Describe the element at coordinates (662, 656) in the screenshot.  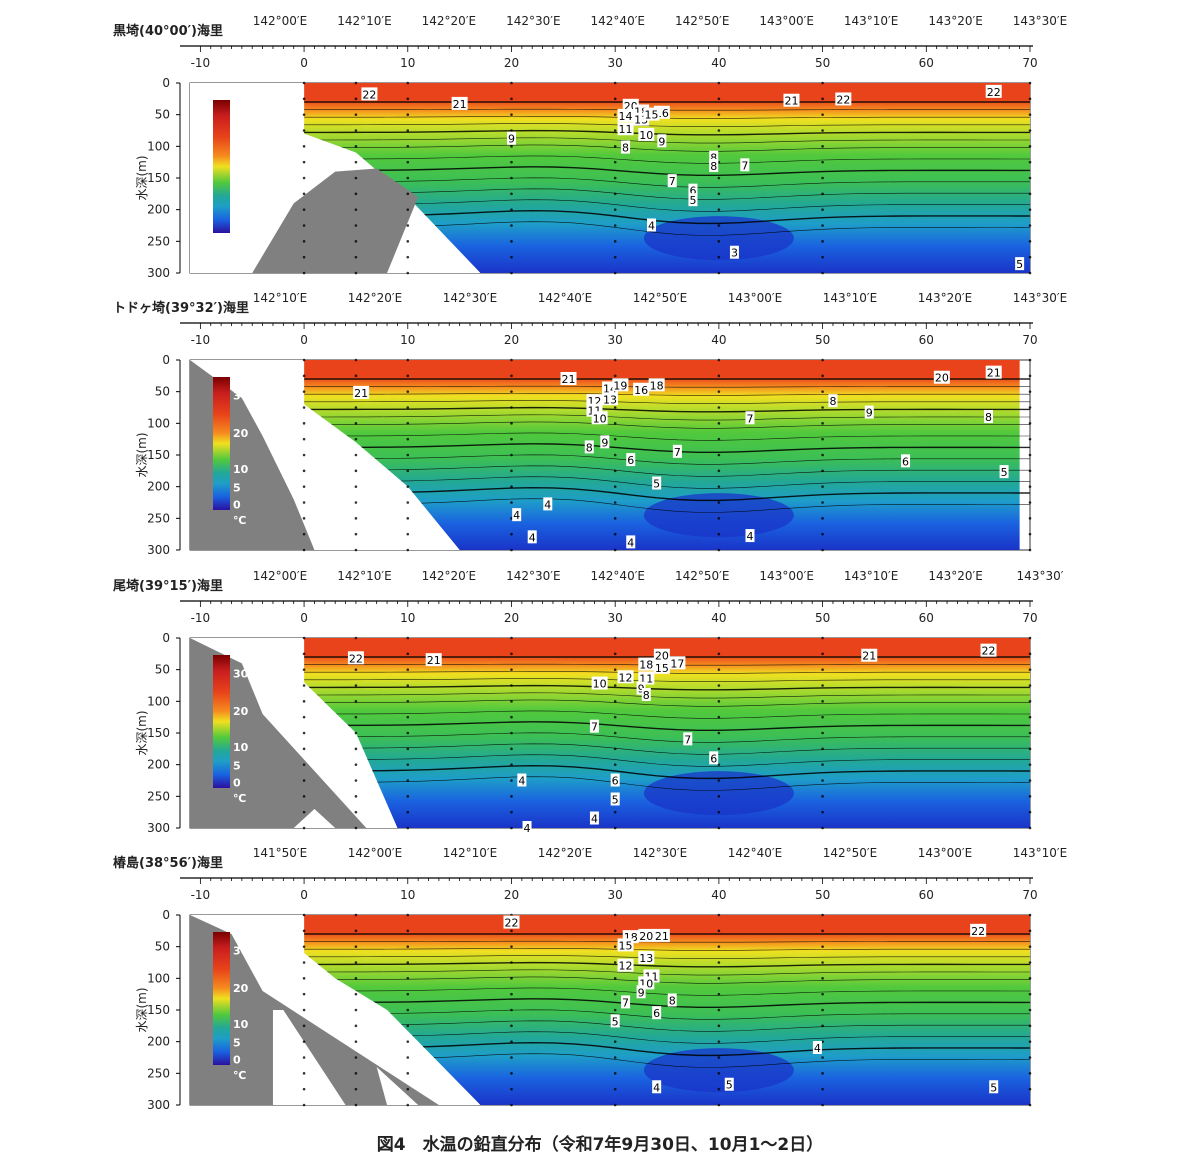
I see `contour-label: 20` at that location.